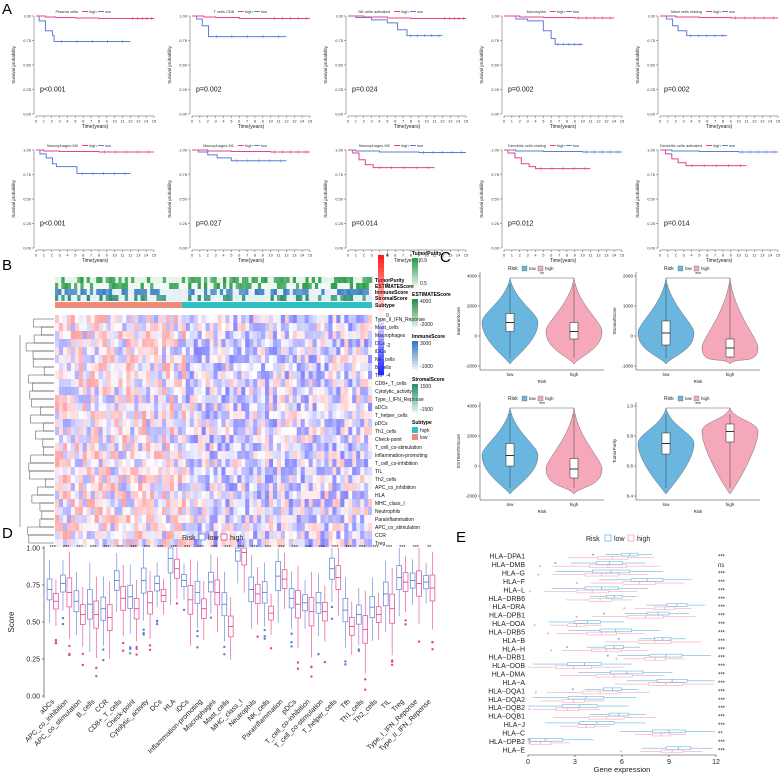 The width and height of the screenshot is (784, 774). What do you see at coordinates (387, 286) in the screenshot?
I see `color-scale-tick: 2` at bounding box center [387, 286].